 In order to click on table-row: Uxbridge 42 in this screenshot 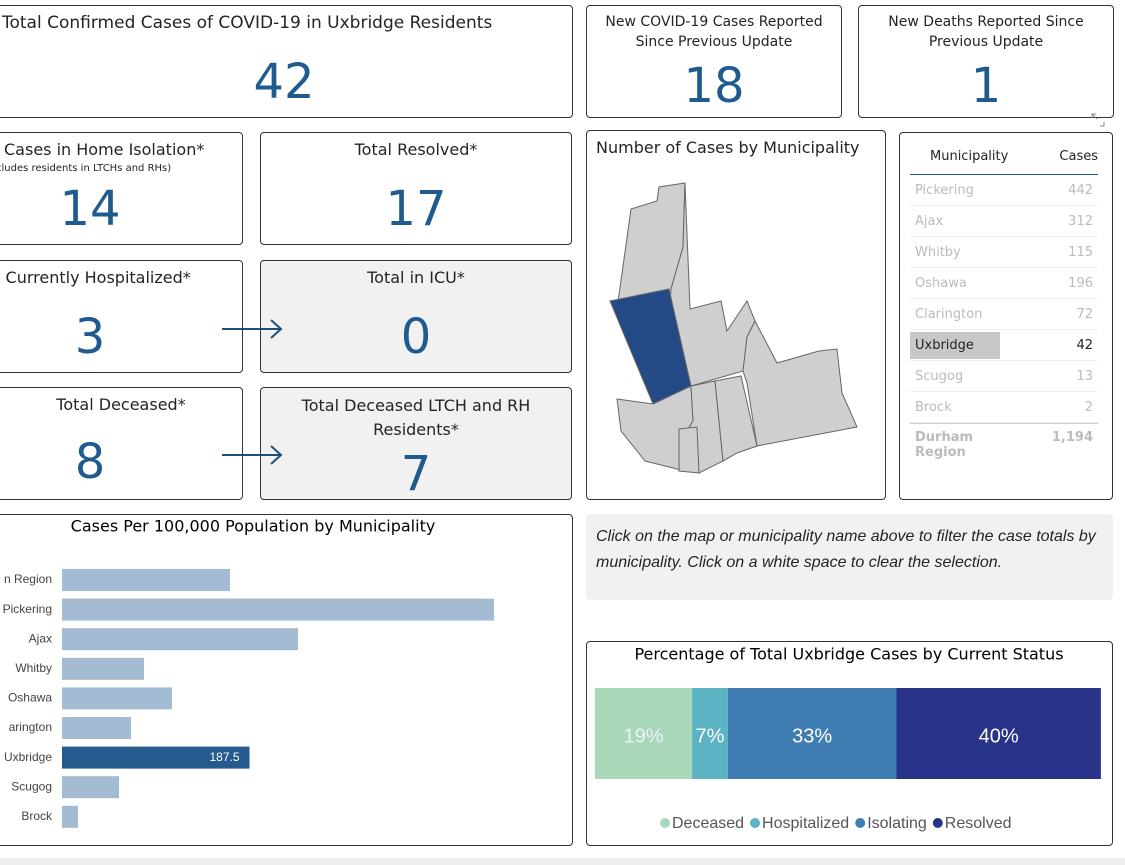, I will do `click(1004, 345)`.